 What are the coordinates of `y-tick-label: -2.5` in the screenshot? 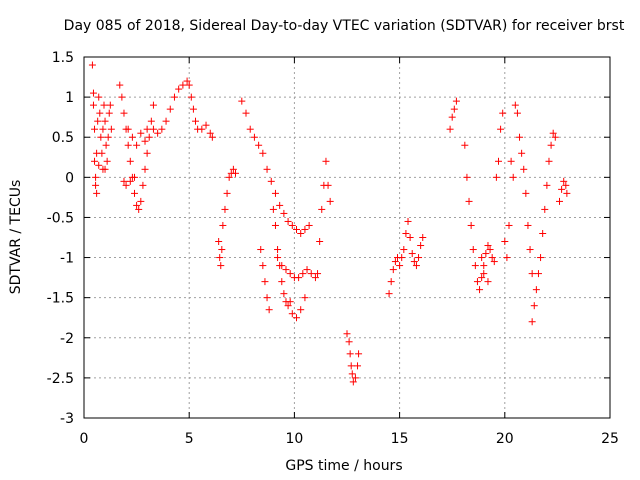 It's located at (60, 379).